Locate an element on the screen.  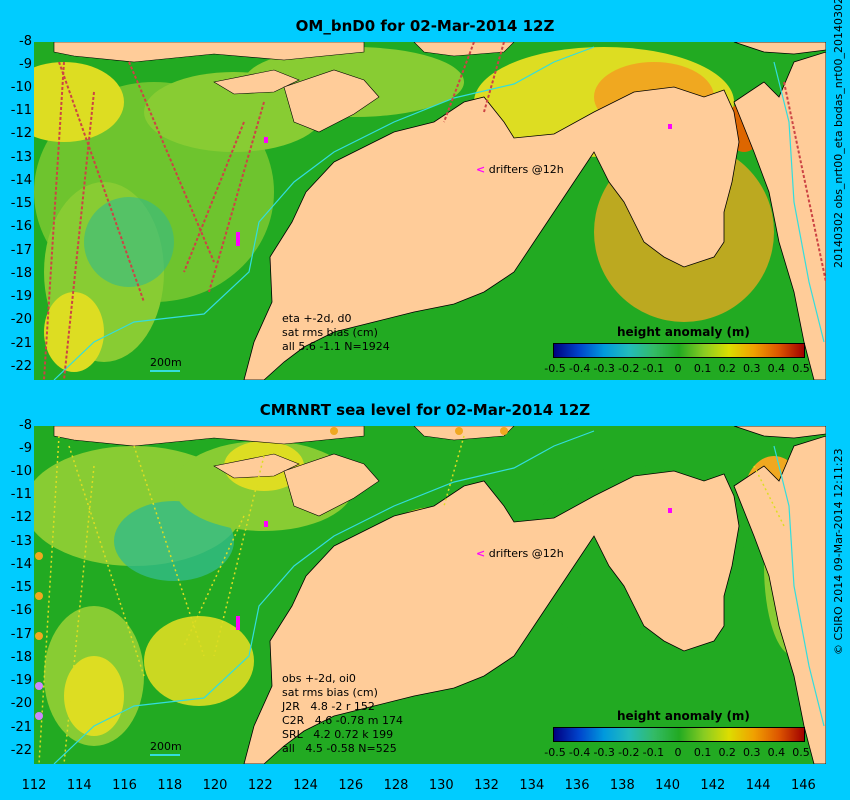
y-tick-label: -13 is located at coordinates (21, 541).